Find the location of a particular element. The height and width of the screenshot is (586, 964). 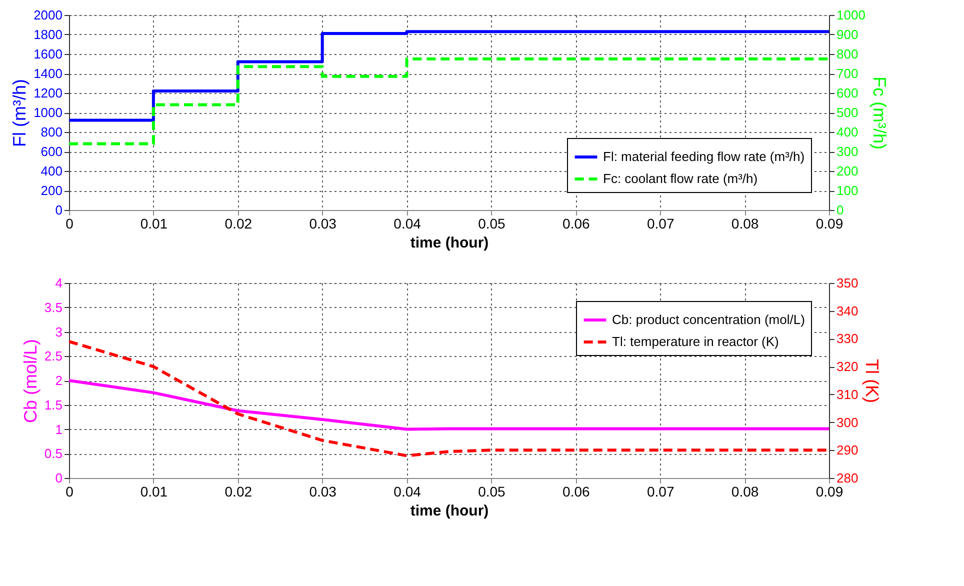

line-series is located at coordinates (449, 405).